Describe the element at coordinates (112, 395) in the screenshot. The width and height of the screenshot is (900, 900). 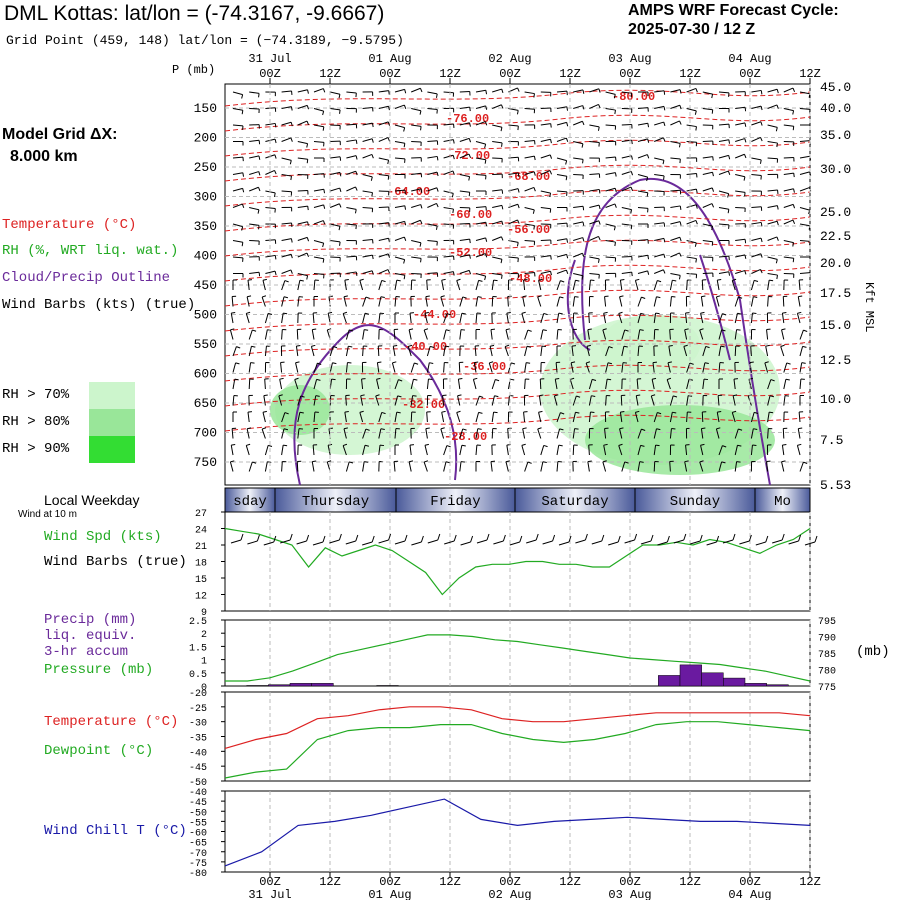
I see `rh70-swatch` at that location.